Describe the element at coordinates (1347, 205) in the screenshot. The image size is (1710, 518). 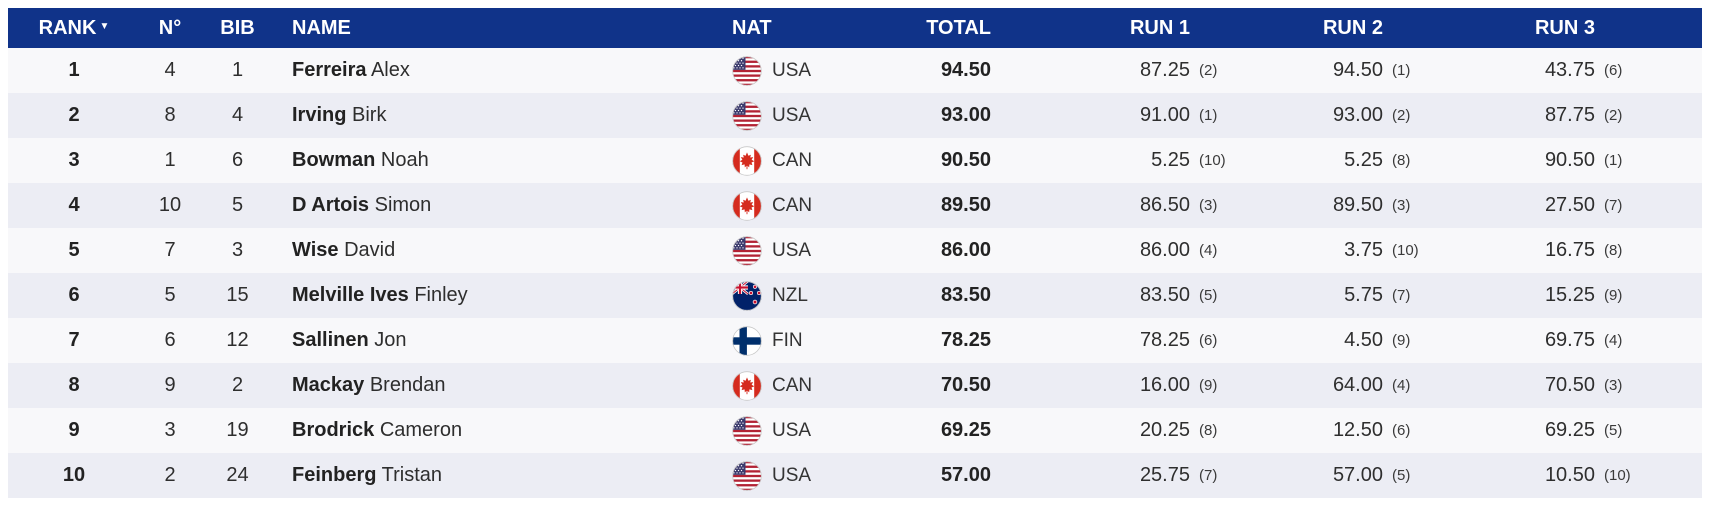
I see `run2-score-cell: 89.50 (3)` at that location.